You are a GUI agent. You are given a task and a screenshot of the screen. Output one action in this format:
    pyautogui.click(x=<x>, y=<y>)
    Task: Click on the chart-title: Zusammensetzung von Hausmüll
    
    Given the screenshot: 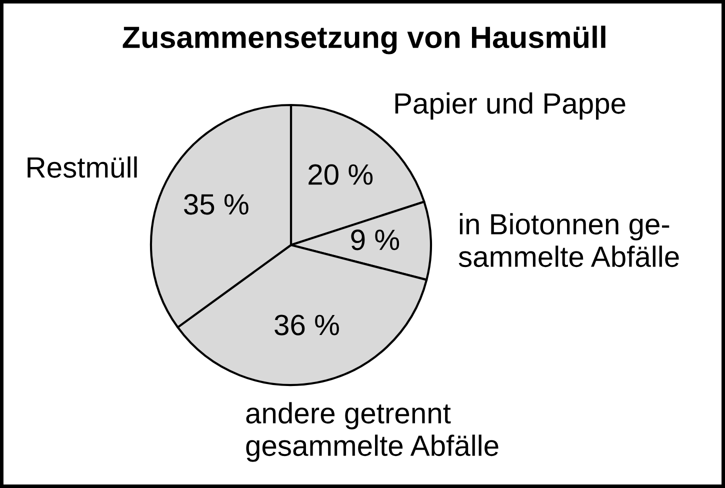 What is the action you would take?
    pyautogui.click(x=364, y=40)
    